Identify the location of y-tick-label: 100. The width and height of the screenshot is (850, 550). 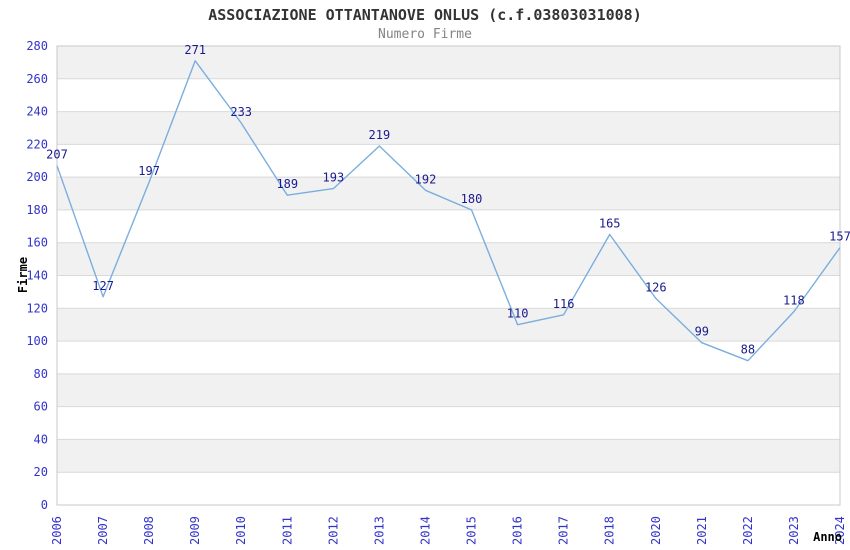
(37, 341).